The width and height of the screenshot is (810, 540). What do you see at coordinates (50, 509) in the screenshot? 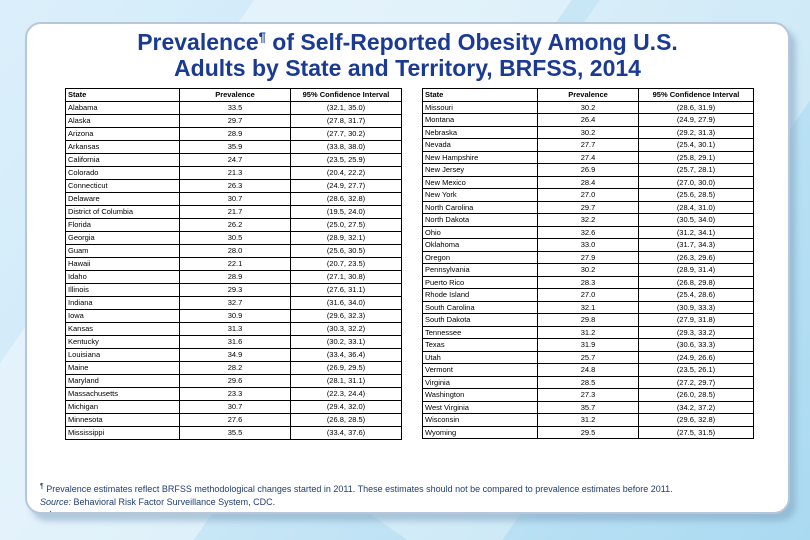
I see `stray-mark: .` at bounding box center [50, 509].